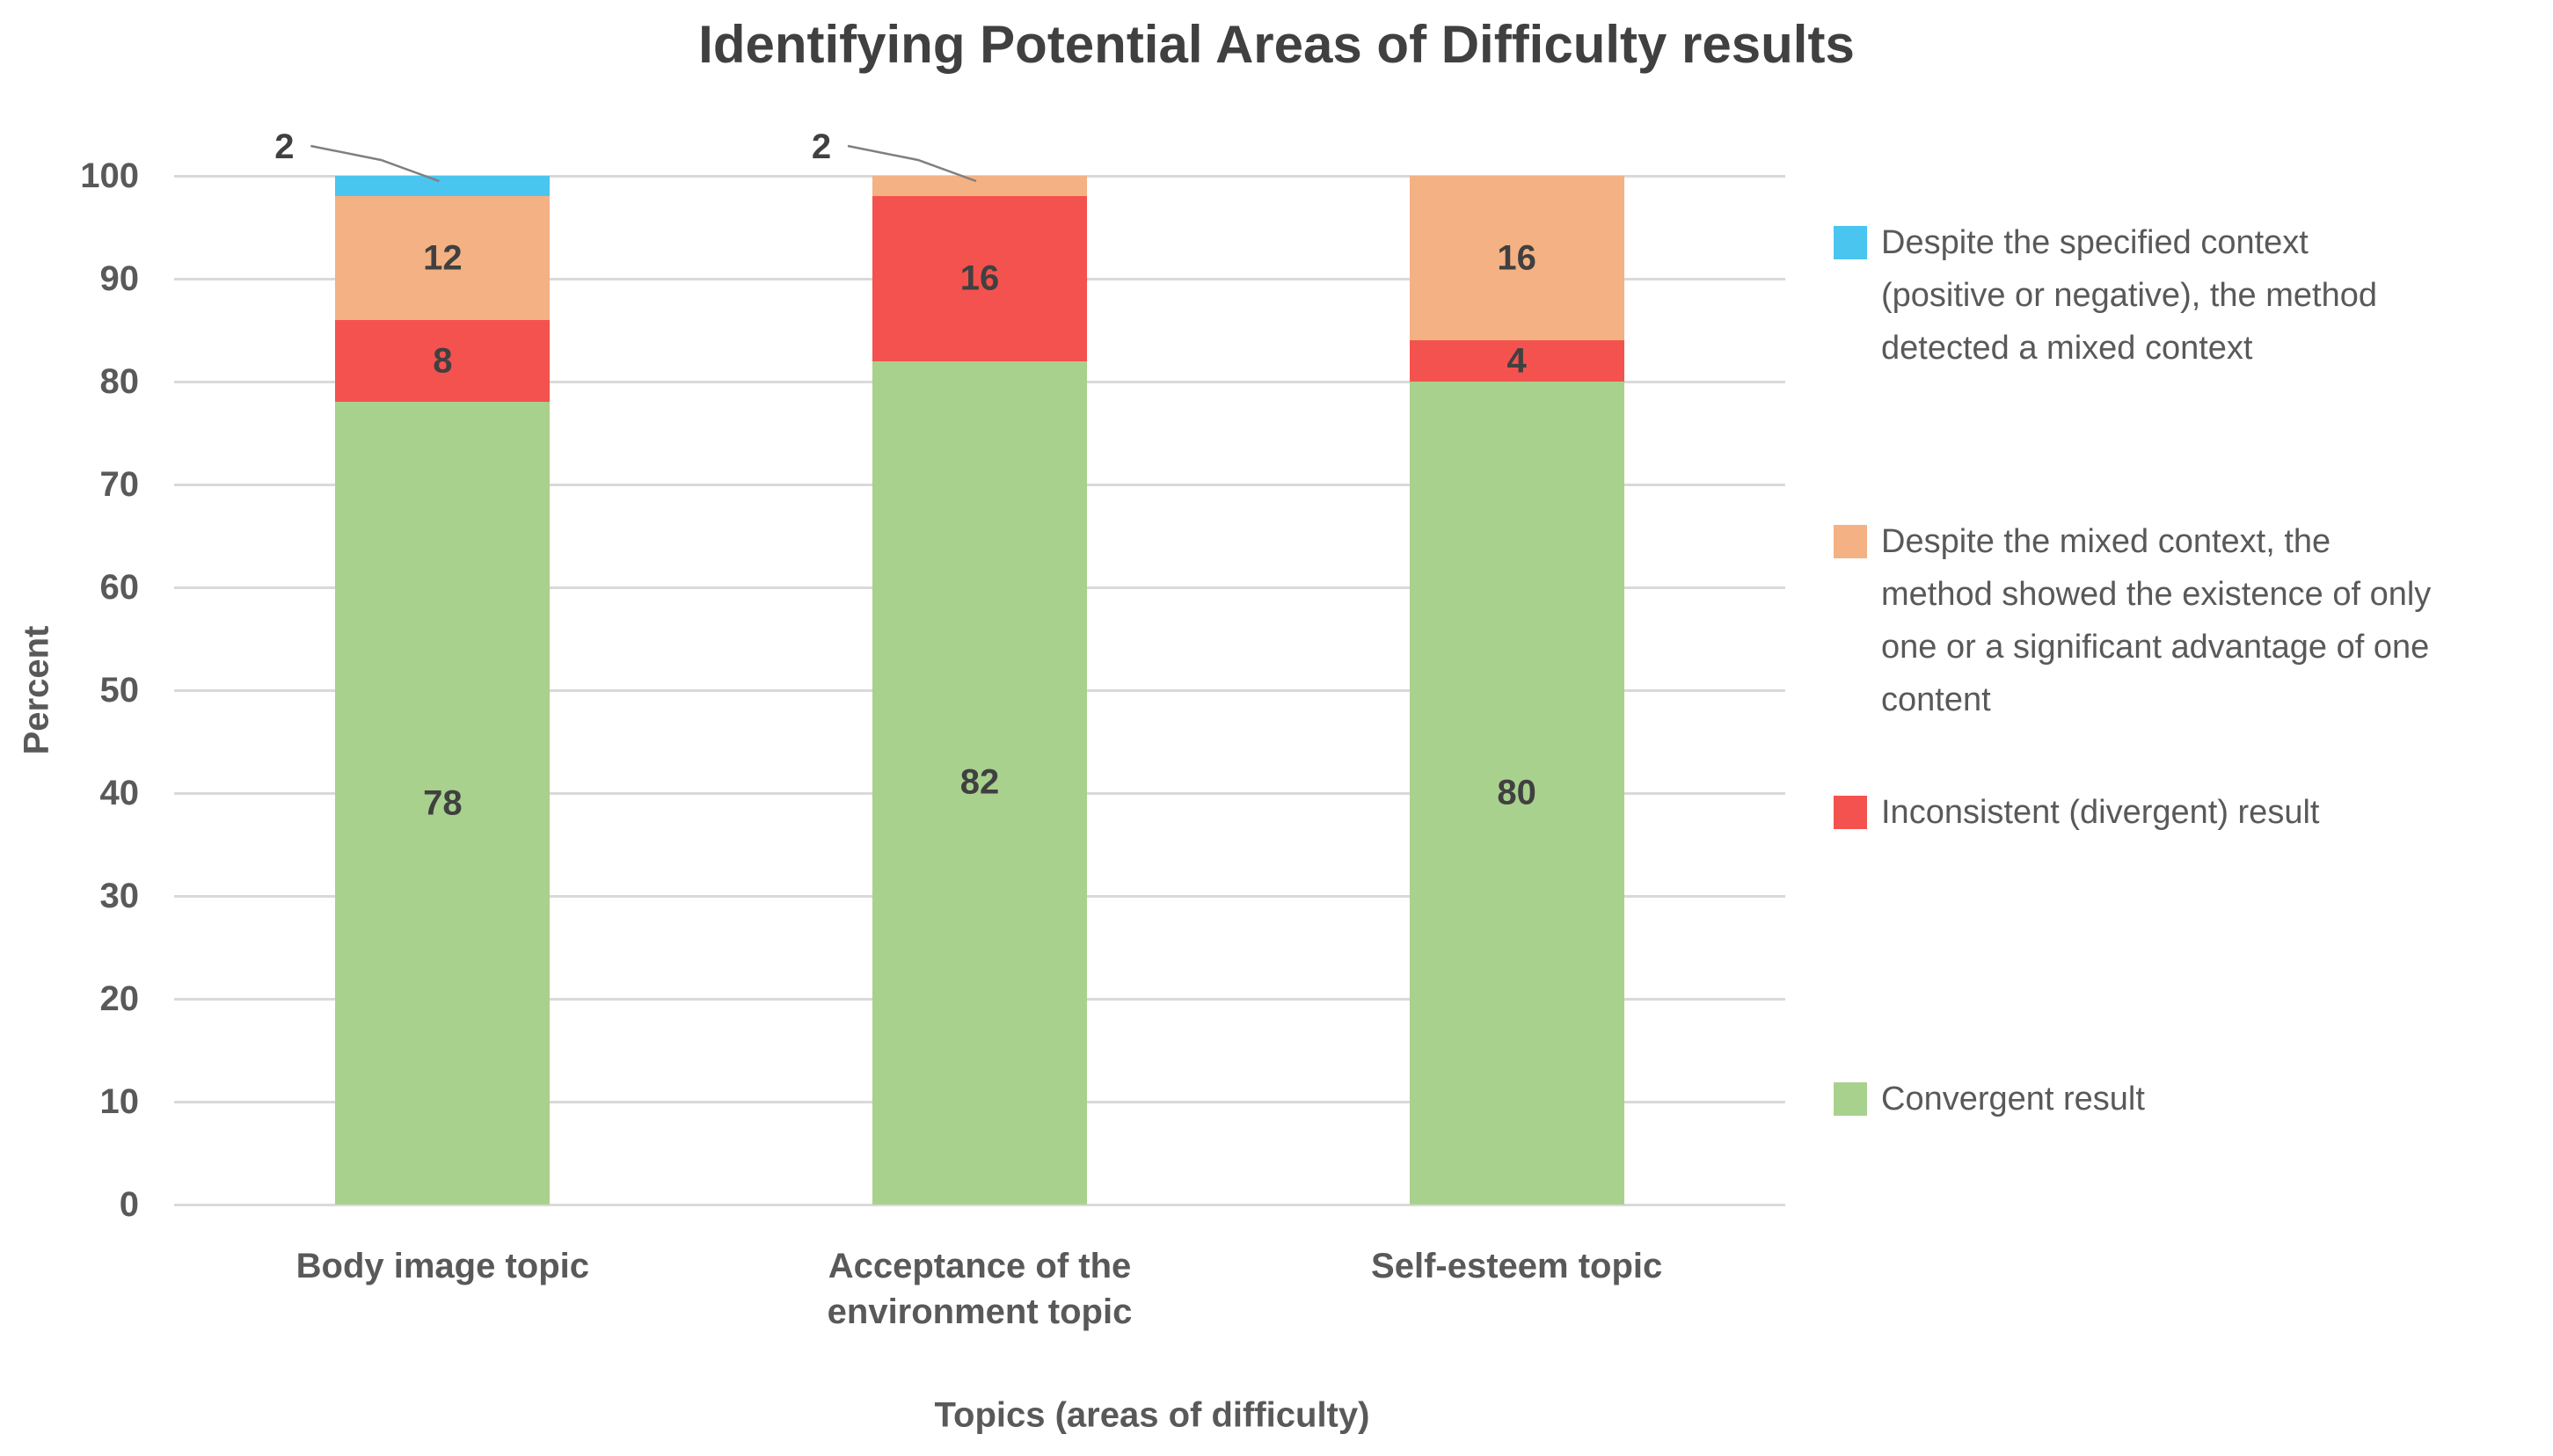 This screenshot has height=1456, width=2553. I want to click on legend-label: Convergent result, so click(2013, 1099).